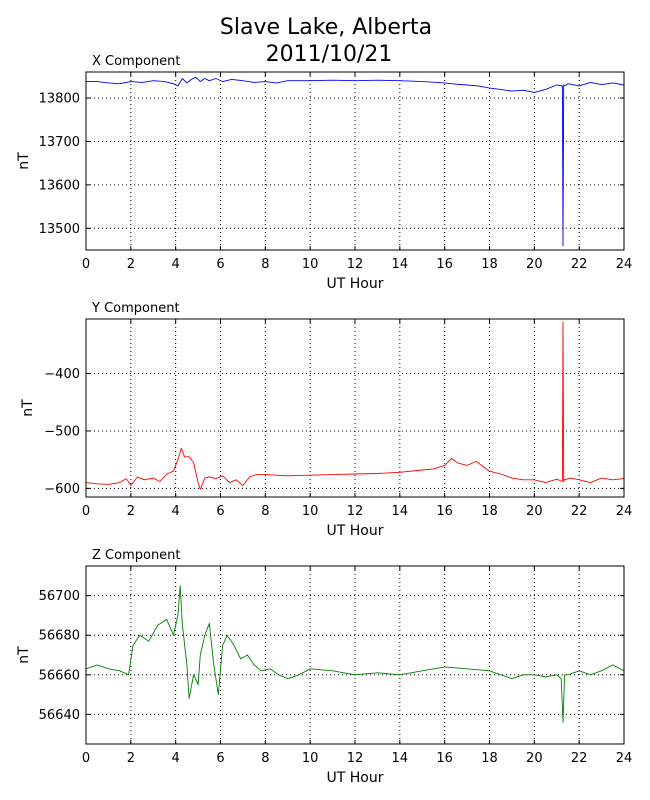  I want to click on y-tick-label-x-1: 13600, so click(59, 185).